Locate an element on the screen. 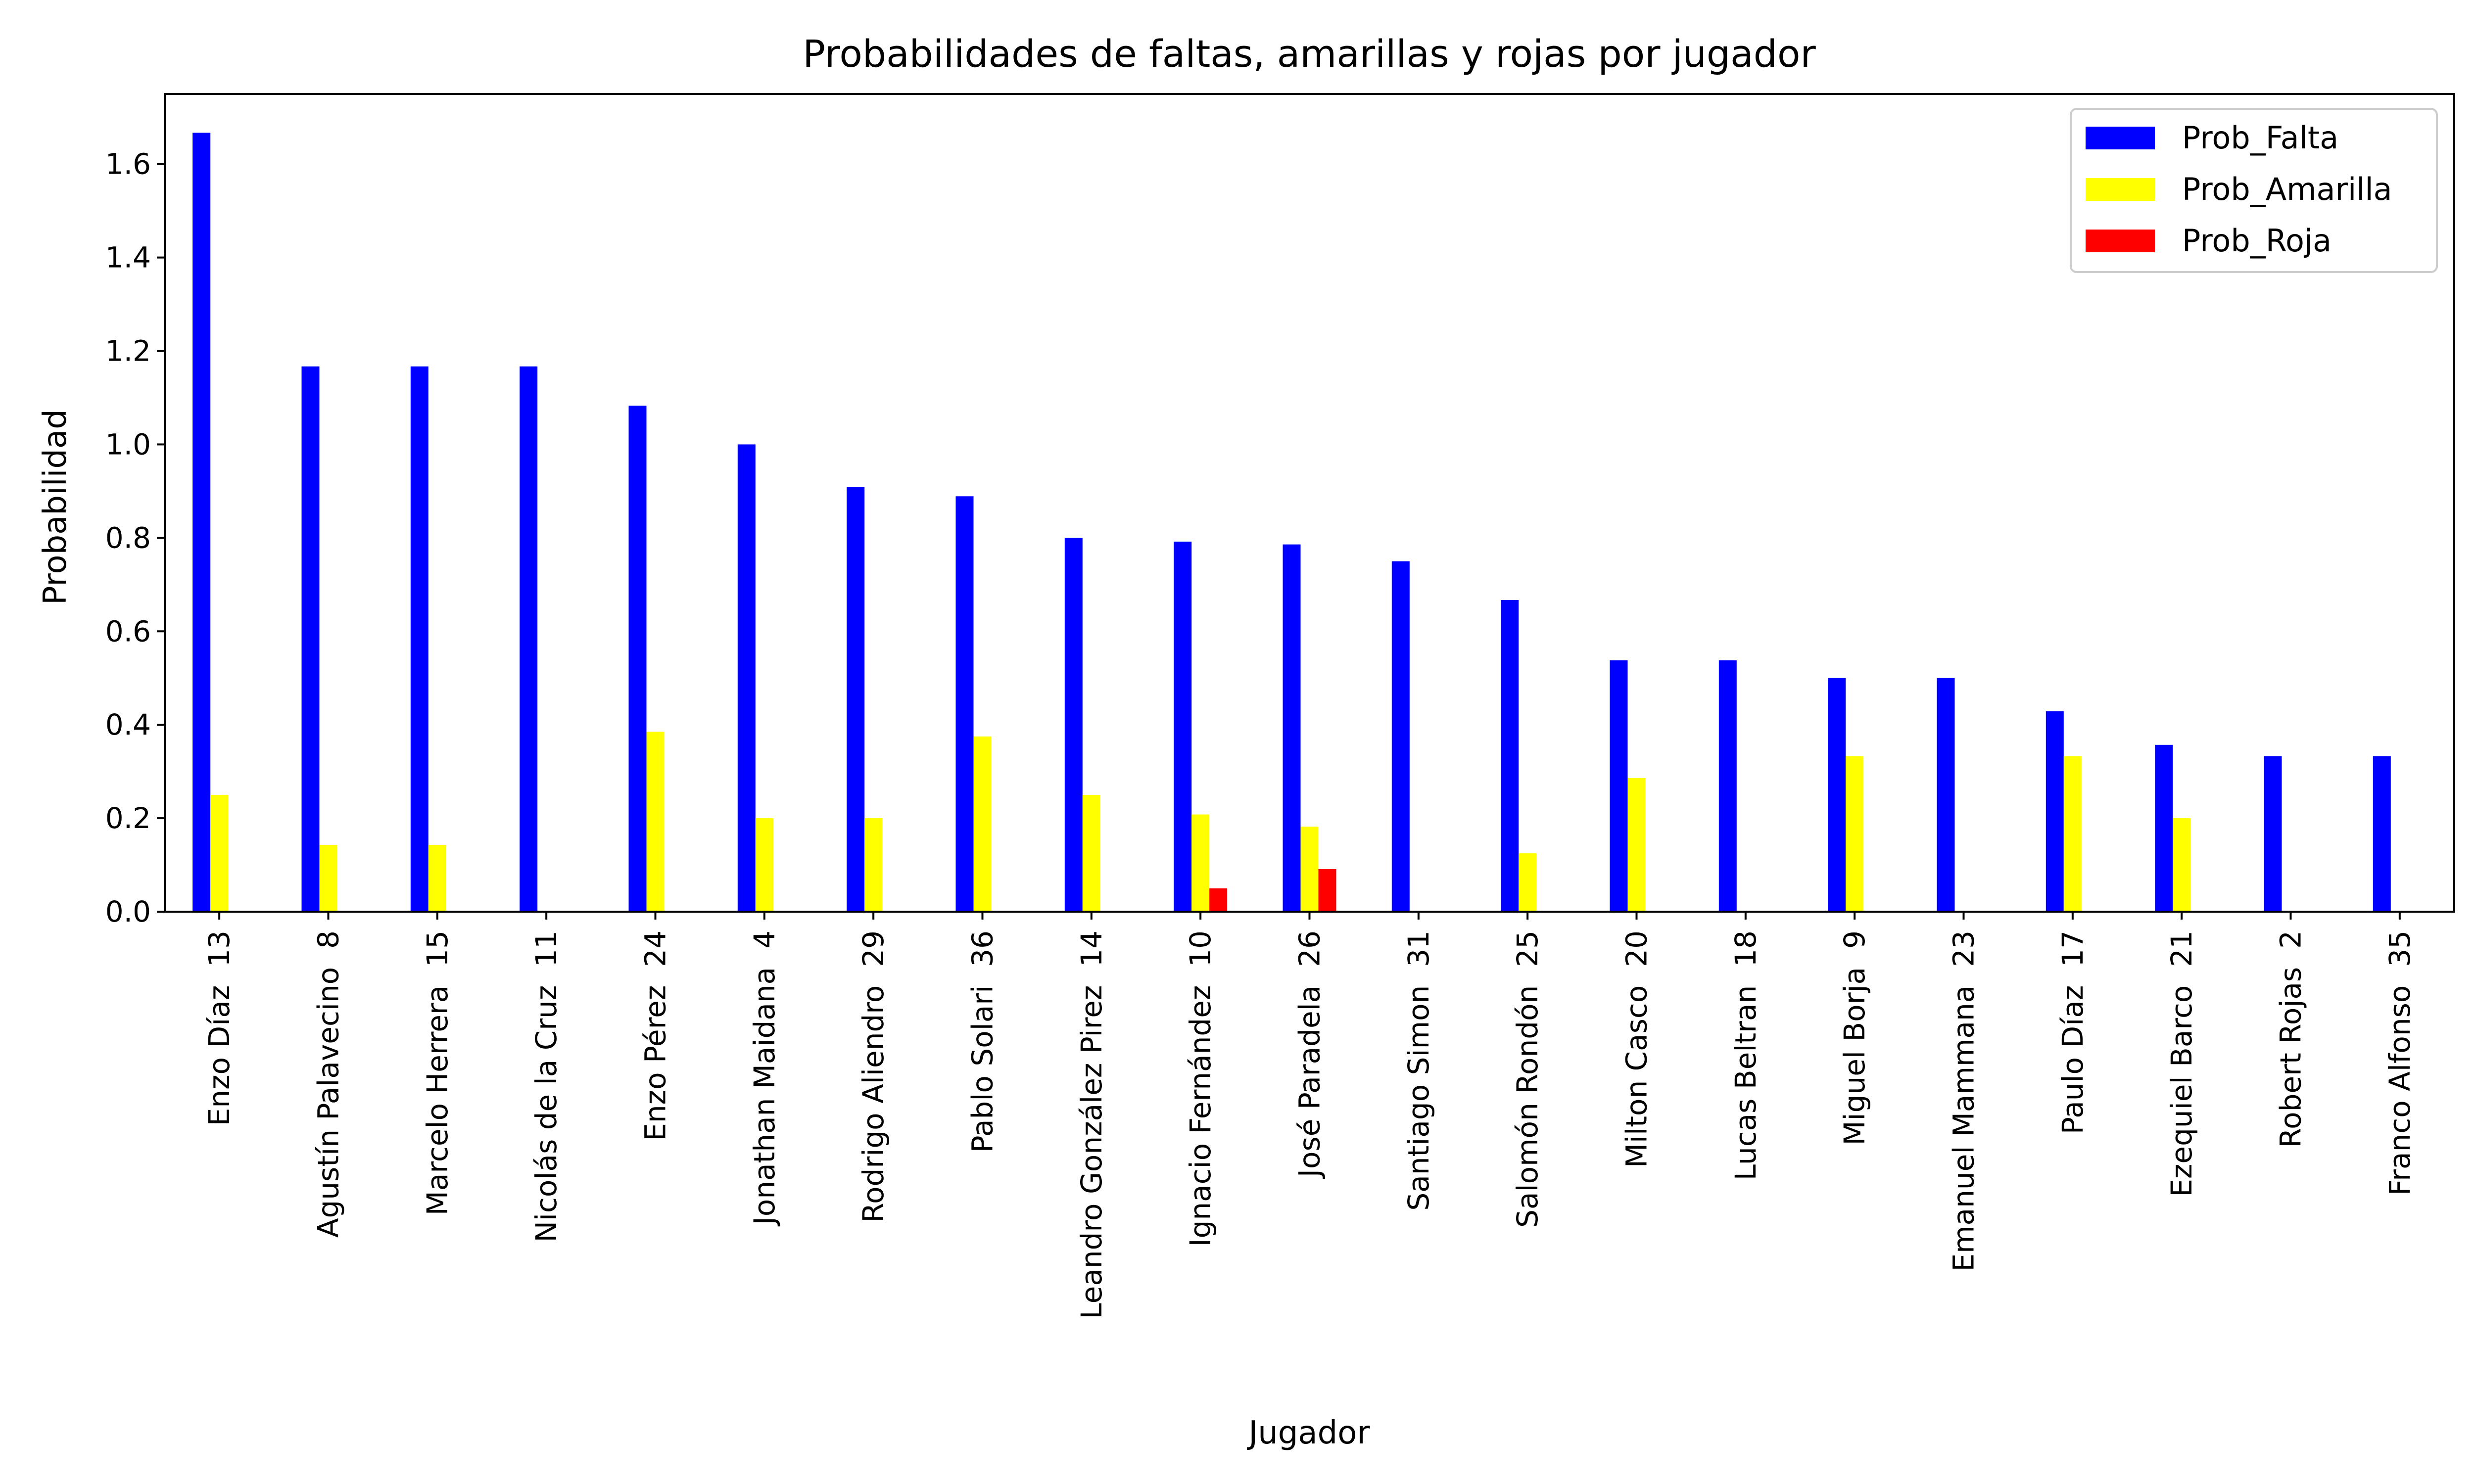 The width and height of the screenshot is (2474, 1484). legend-label-prob-amarilla: Prob_Amarilla is located at coordinates (2287, 189).